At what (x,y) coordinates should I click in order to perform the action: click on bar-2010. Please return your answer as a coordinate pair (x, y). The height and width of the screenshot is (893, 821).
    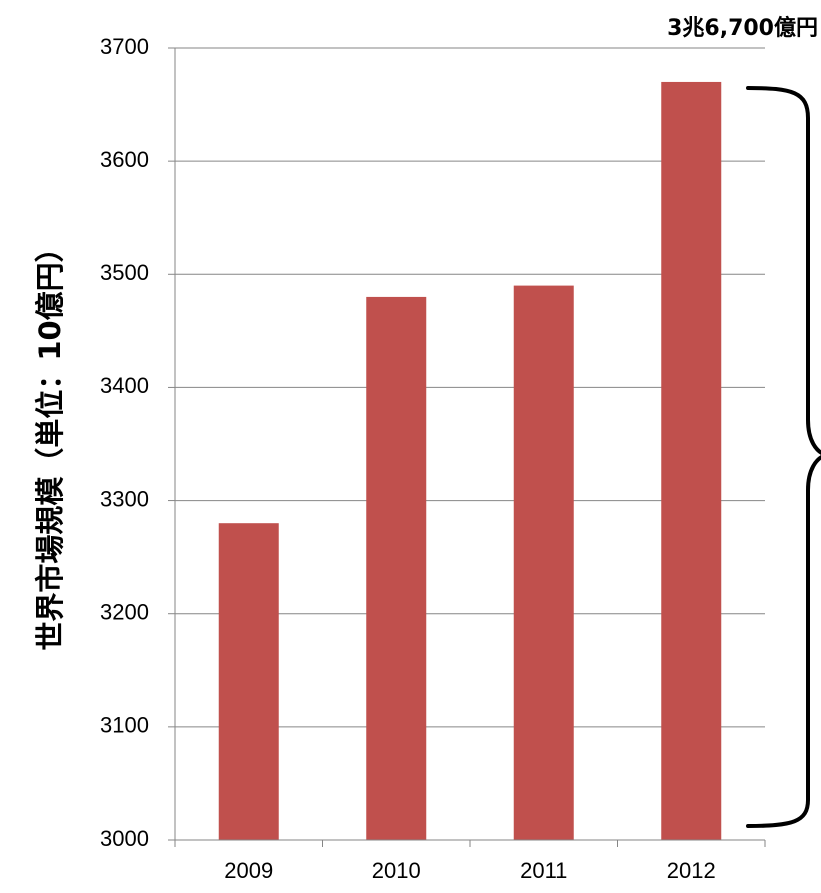
    Looking at the image, I should click on (396, 568).